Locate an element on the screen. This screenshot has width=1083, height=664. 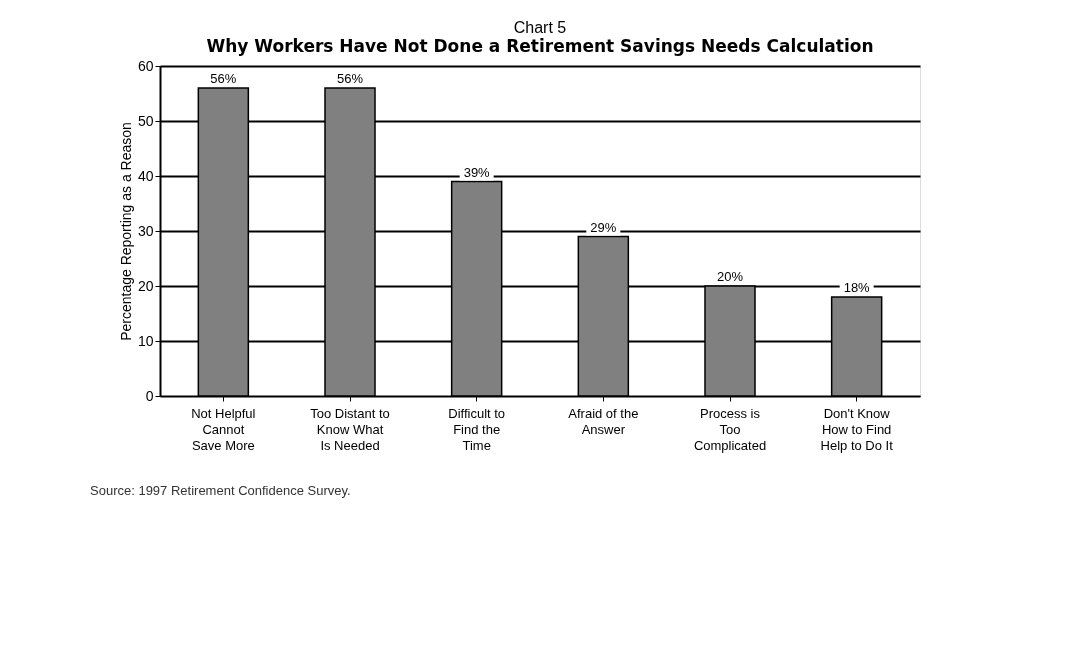
x-tick-label: Difficult to Find the Time is located at coordinates (477, 429).